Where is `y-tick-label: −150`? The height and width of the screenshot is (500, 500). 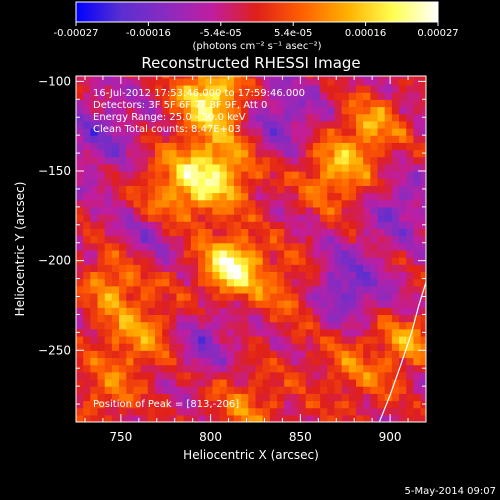 y-tick-label: −150 is located at coordinates (54, 171).